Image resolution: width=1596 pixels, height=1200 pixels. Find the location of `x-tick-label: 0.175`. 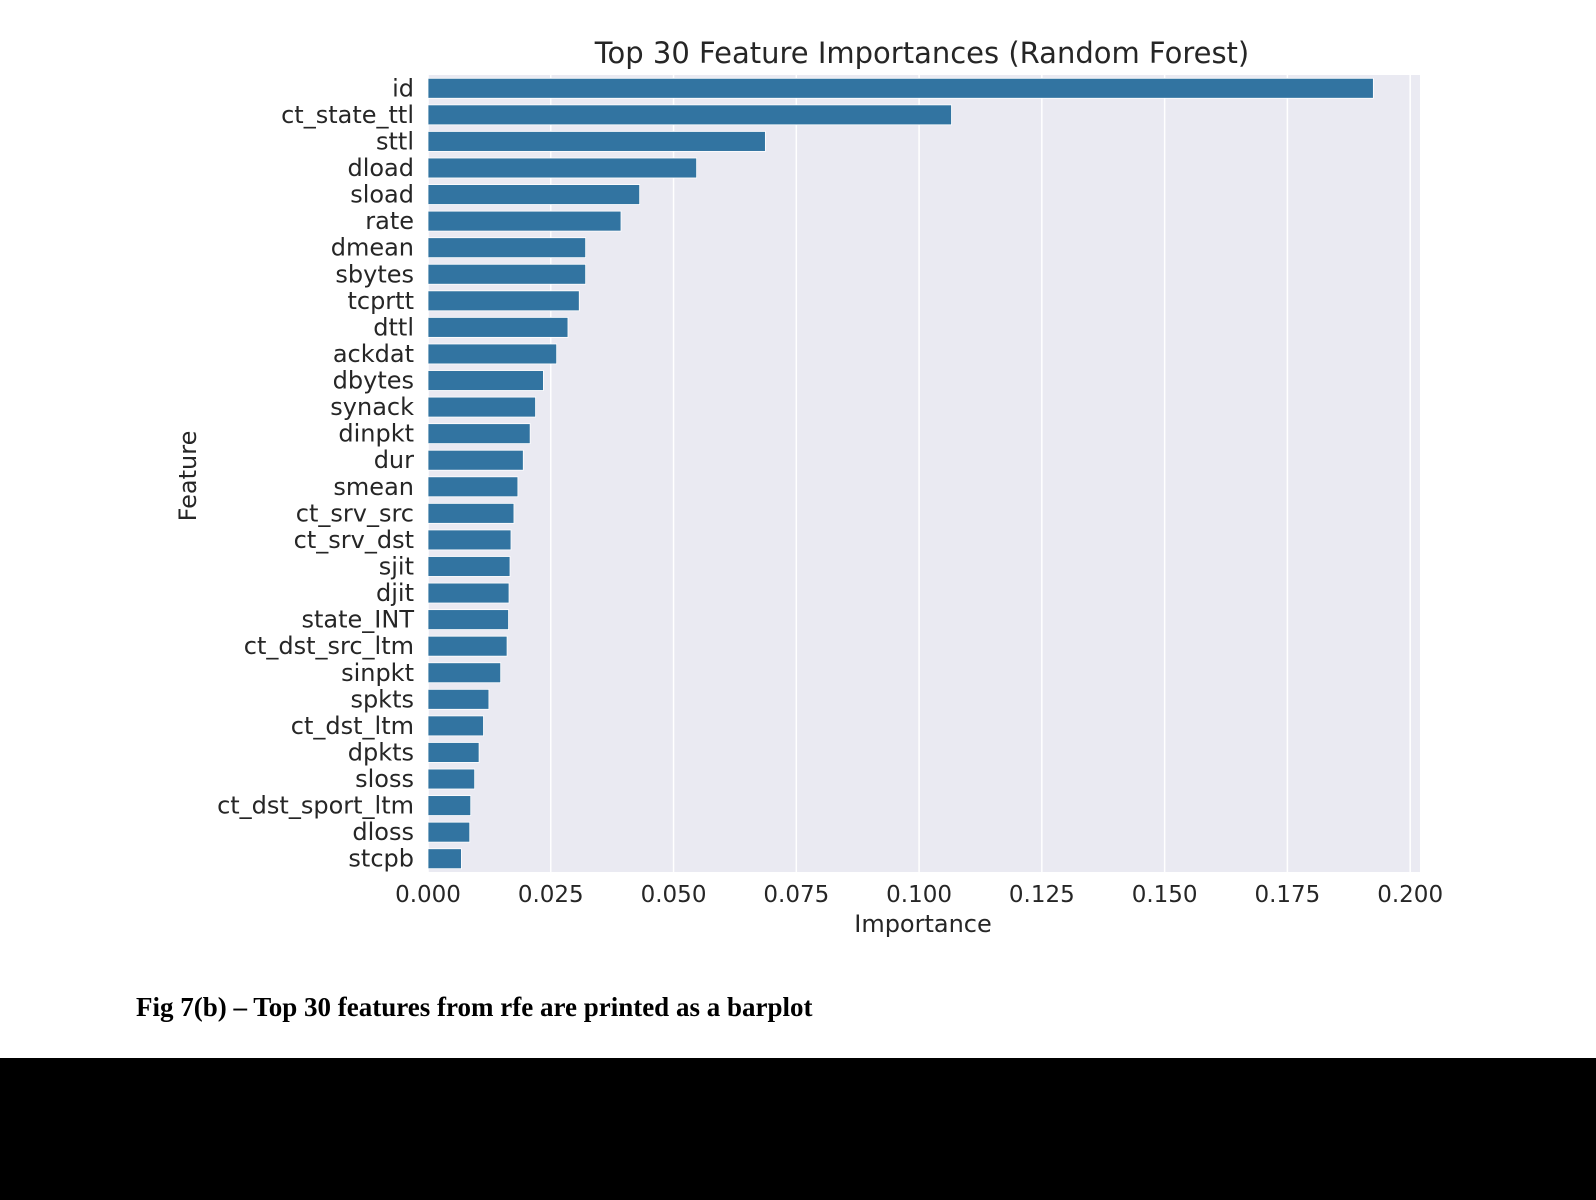

x-tick-label: 0.175 is located at coordinates (1287, 895).